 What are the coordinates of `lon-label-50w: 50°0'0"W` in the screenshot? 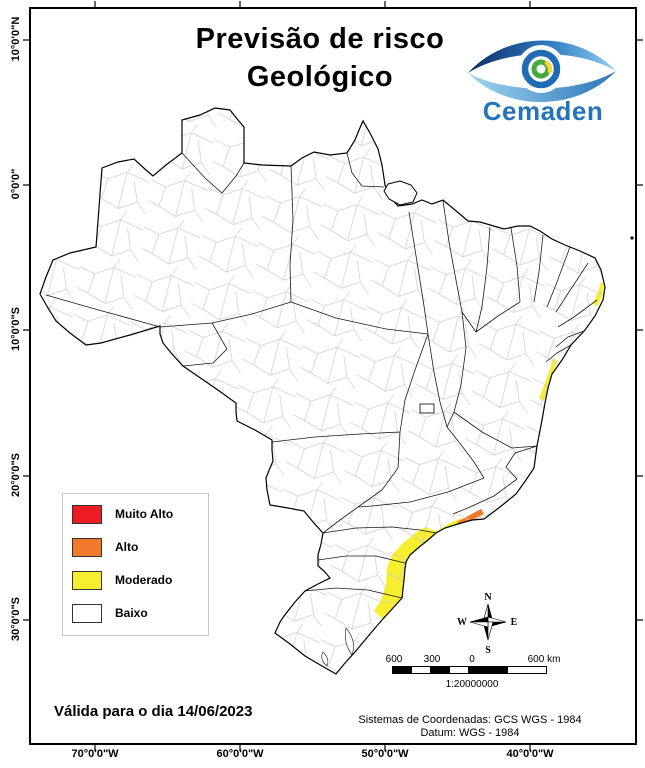 It's located at (385, 754).